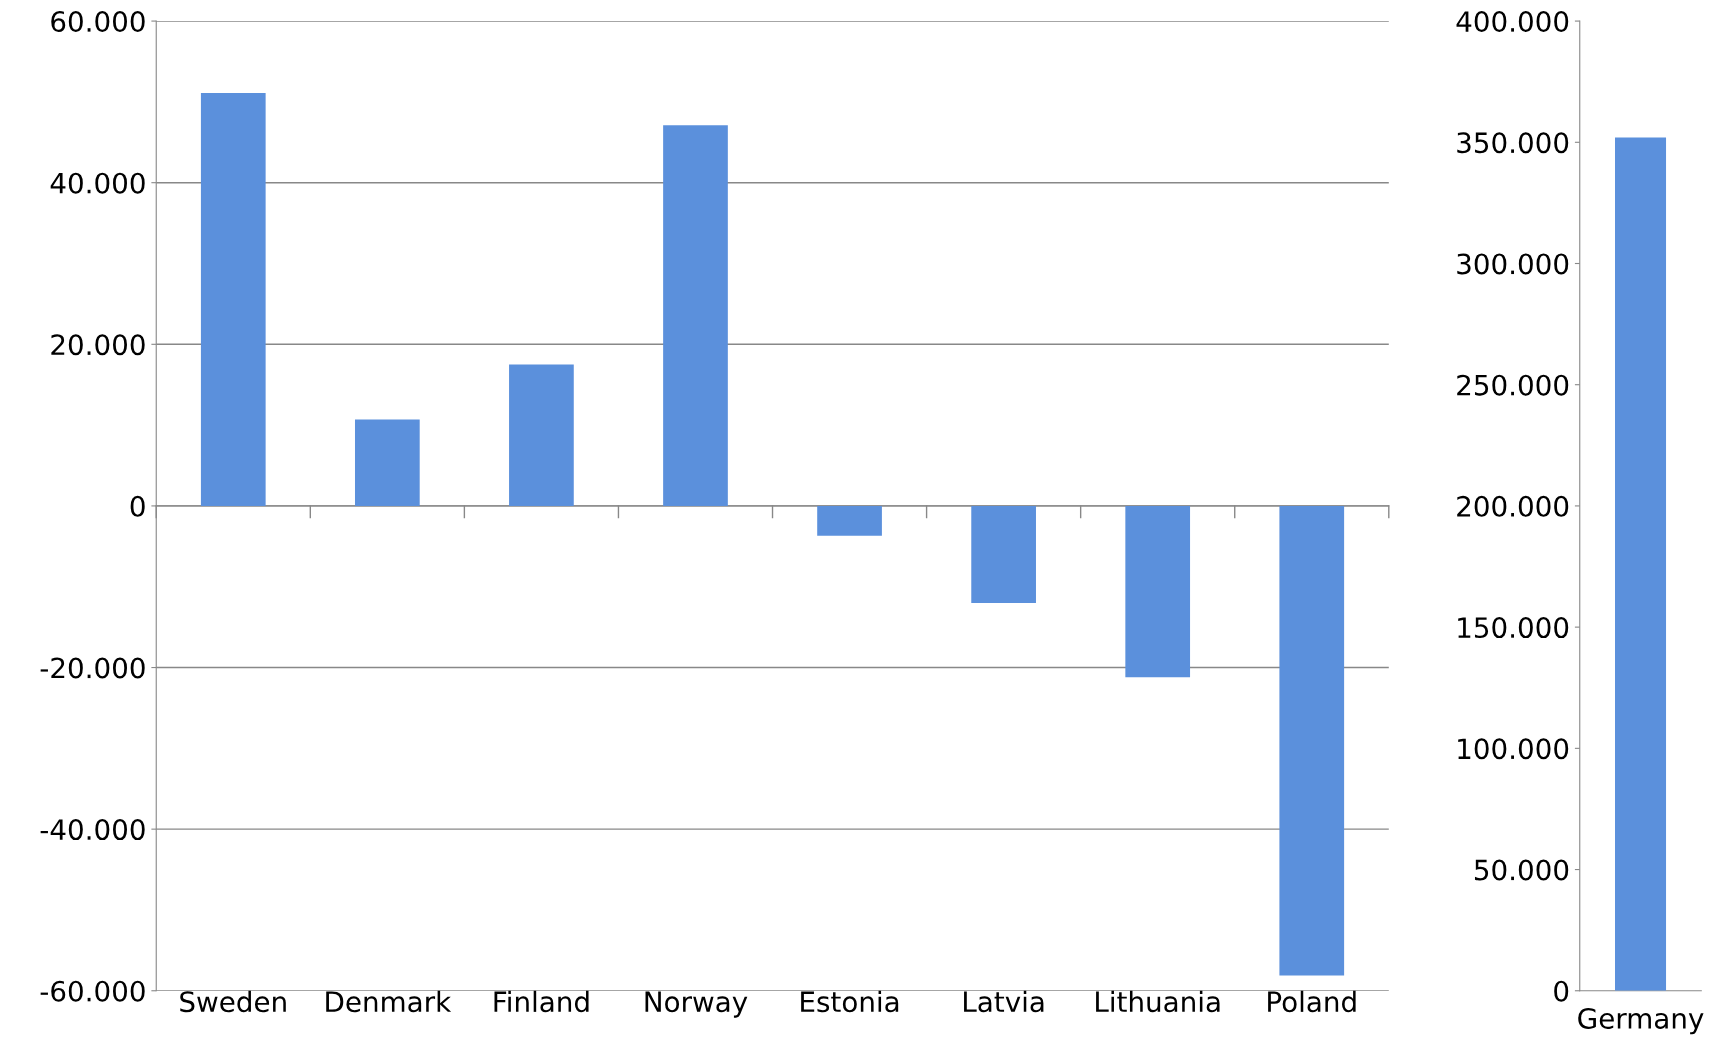  I want to click on y-tick-label: 250.000, so click(1513, 385).